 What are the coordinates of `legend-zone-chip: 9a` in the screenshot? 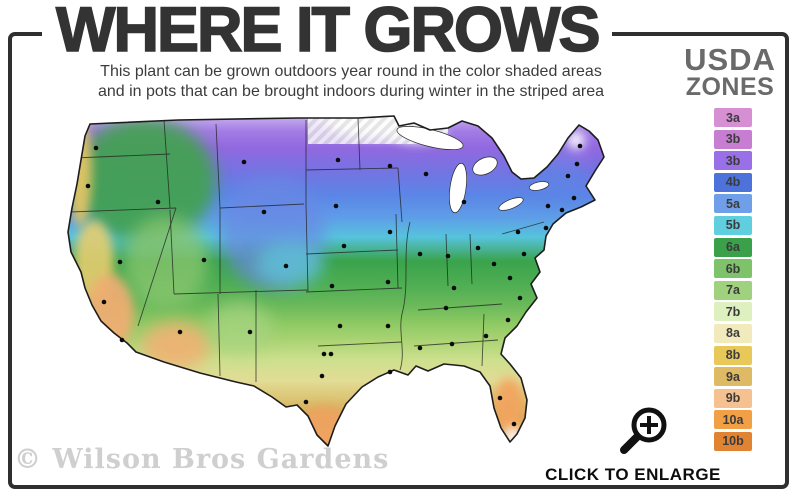 It's located at (733, 377).